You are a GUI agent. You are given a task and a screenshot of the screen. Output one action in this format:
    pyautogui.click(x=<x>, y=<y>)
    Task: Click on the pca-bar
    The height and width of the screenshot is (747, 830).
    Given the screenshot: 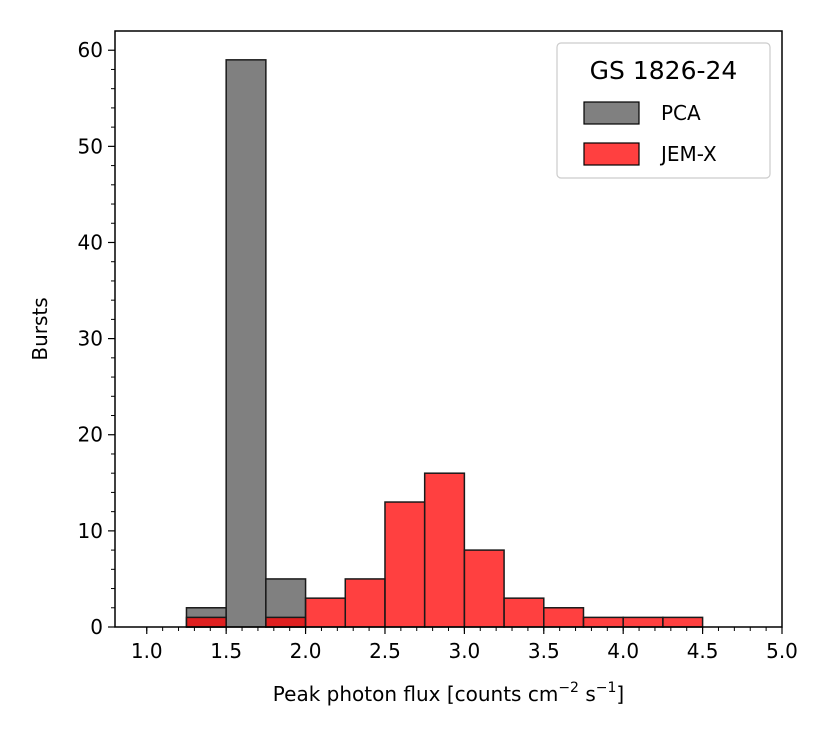 What is the action you would take?
    pyautogui.click(x=246, y=343)
    